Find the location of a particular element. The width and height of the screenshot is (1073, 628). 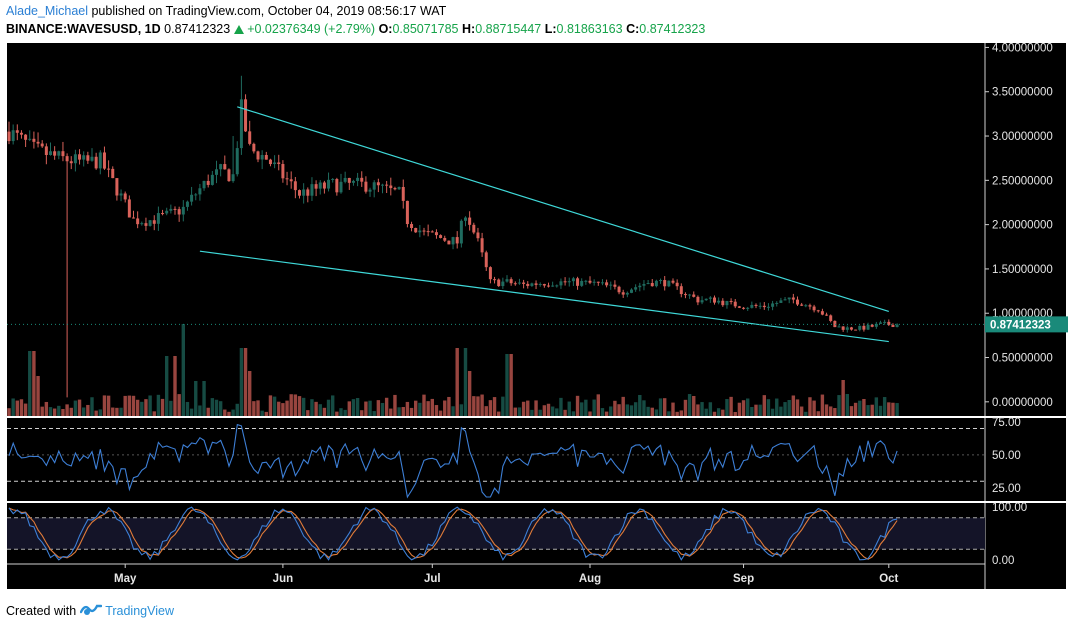

open-label: O: is located at coordinates (385, 29).